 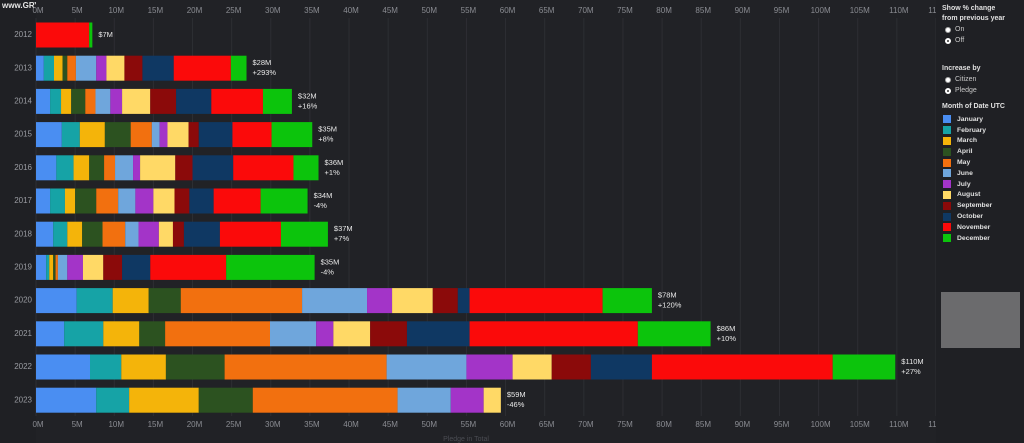 I want to click on legend-item: November, so click(x=982, y=227).